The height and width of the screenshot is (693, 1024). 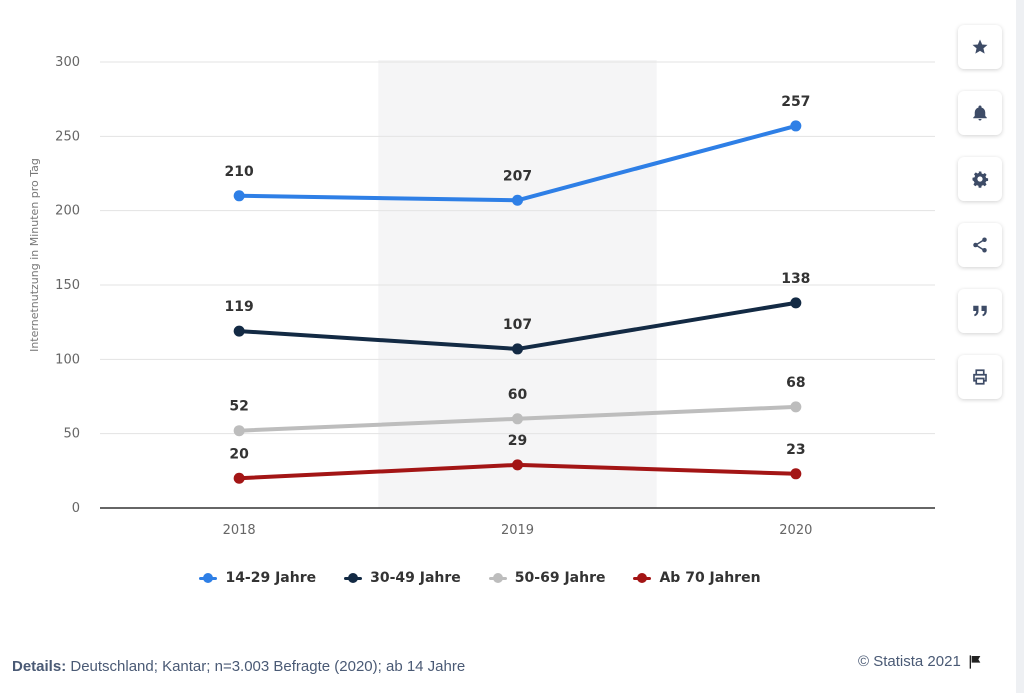 What do you see at coordinates (67, 285) in the screenshot?
I see `y-tick-label: 150` at bounding box center [67, 285].